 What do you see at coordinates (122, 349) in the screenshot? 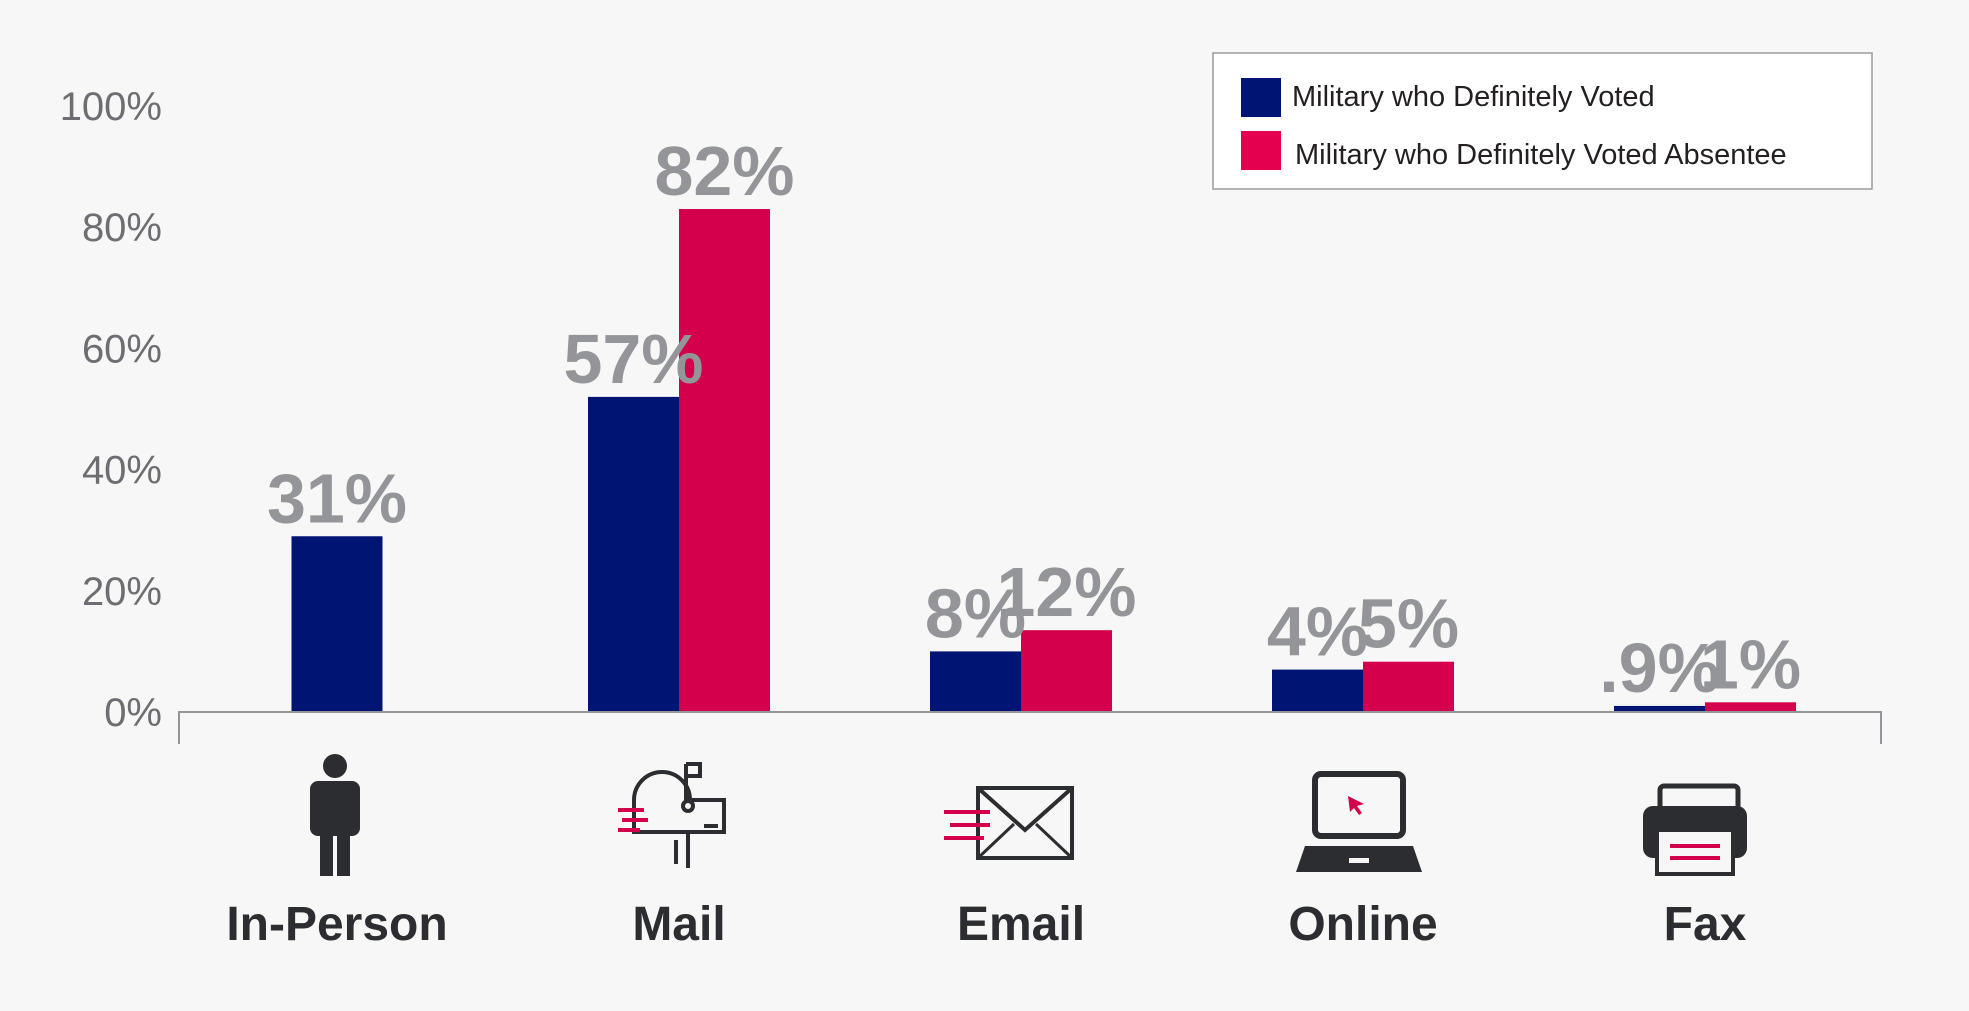
I see `y-tick-label: 60%` at bounding box center [122, 349].